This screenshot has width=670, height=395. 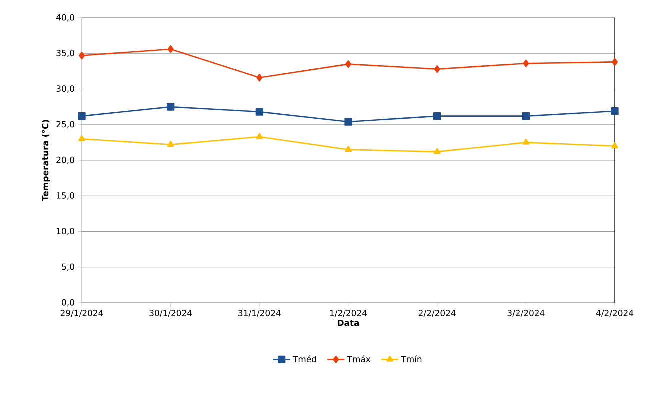 What do you see at coordinates (65, 160) in the screenshot?
I see `y-tick-label: 20,0` at bounding box center [65, 160].